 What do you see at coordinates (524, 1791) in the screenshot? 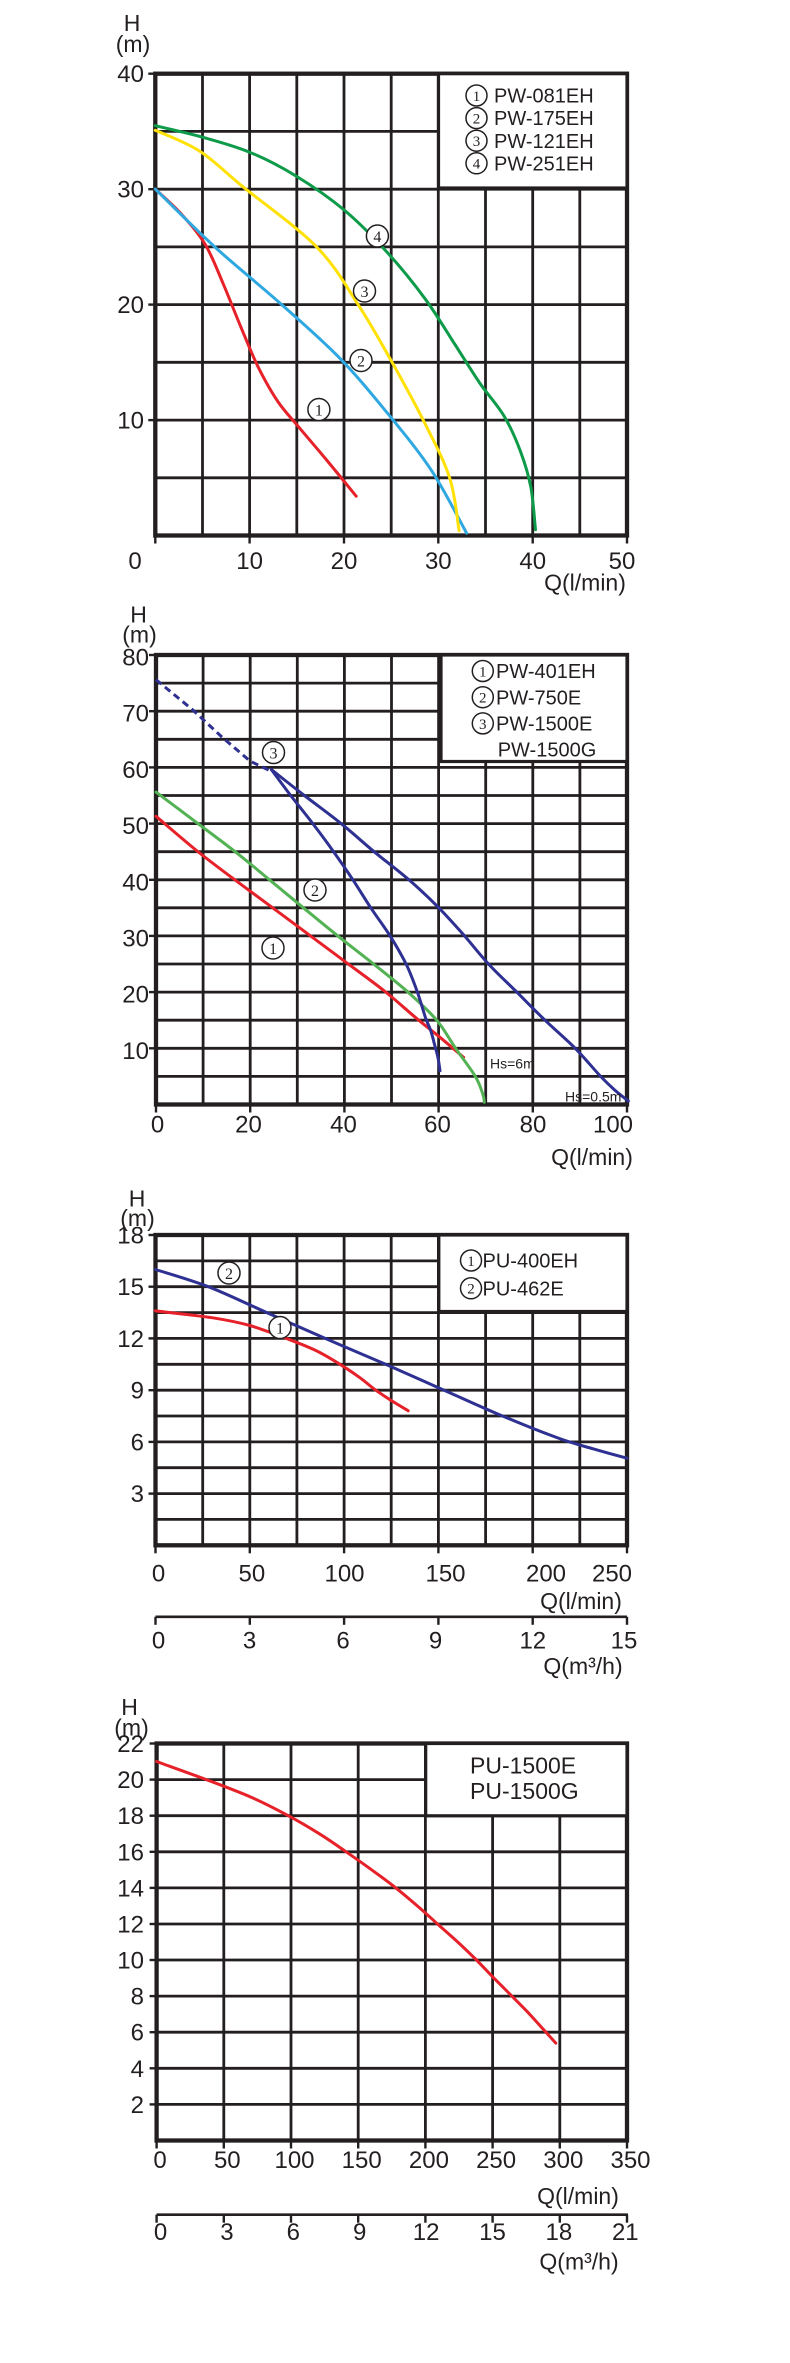
I see `svg-text: PU-1500G` at bounding box center [524, 1791].